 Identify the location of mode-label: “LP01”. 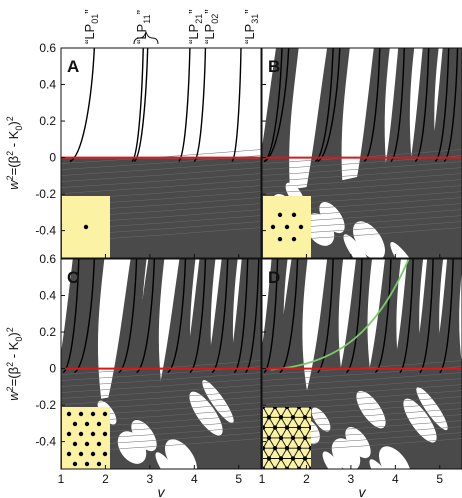
(91, 26).